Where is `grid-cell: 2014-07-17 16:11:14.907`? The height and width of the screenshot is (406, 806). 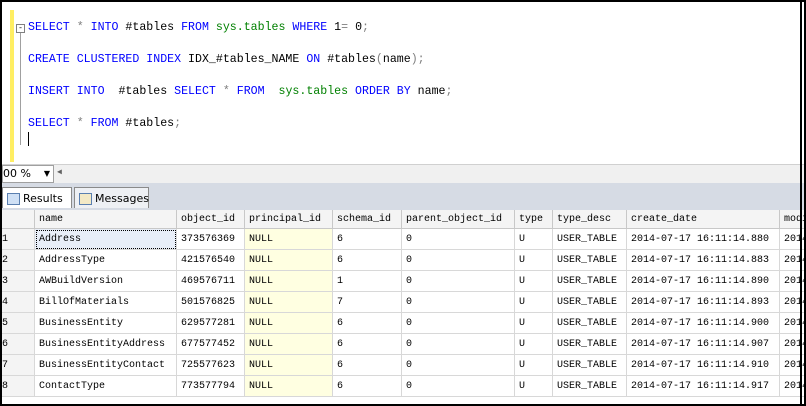 grid-cell: 2014-07-17 16:11:14.907 is located at coordinates (703, 344).